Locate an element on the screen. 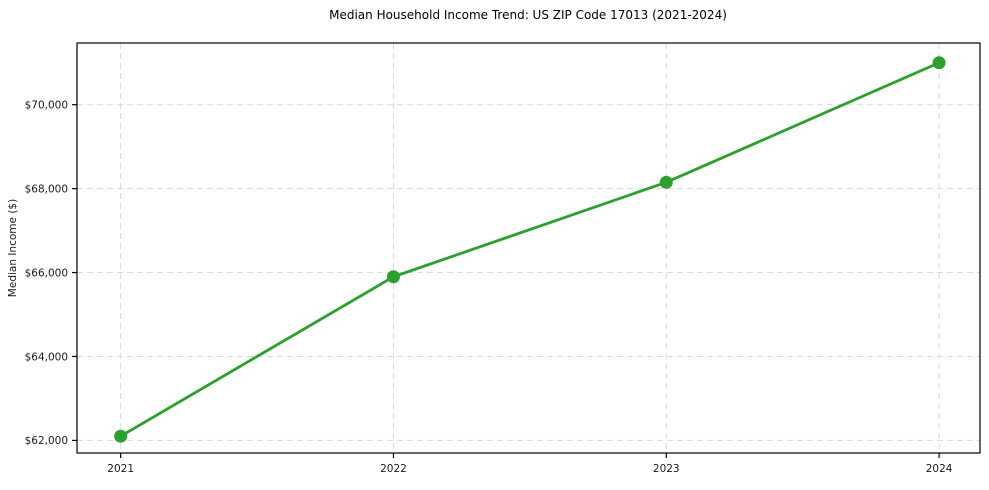 Image resolution: width=989 pixels, height=490 pixels. x-tick-label: 2021 is located at coordinates (120, 469).